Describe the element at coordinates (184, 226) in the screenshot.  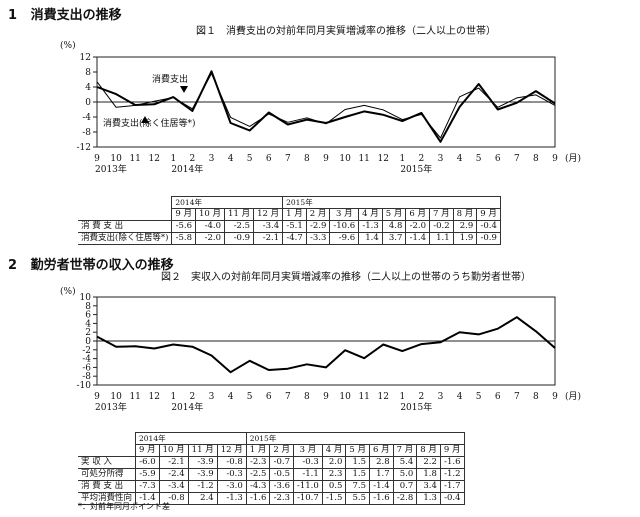
I see `table-cell: -5.6` at that location.